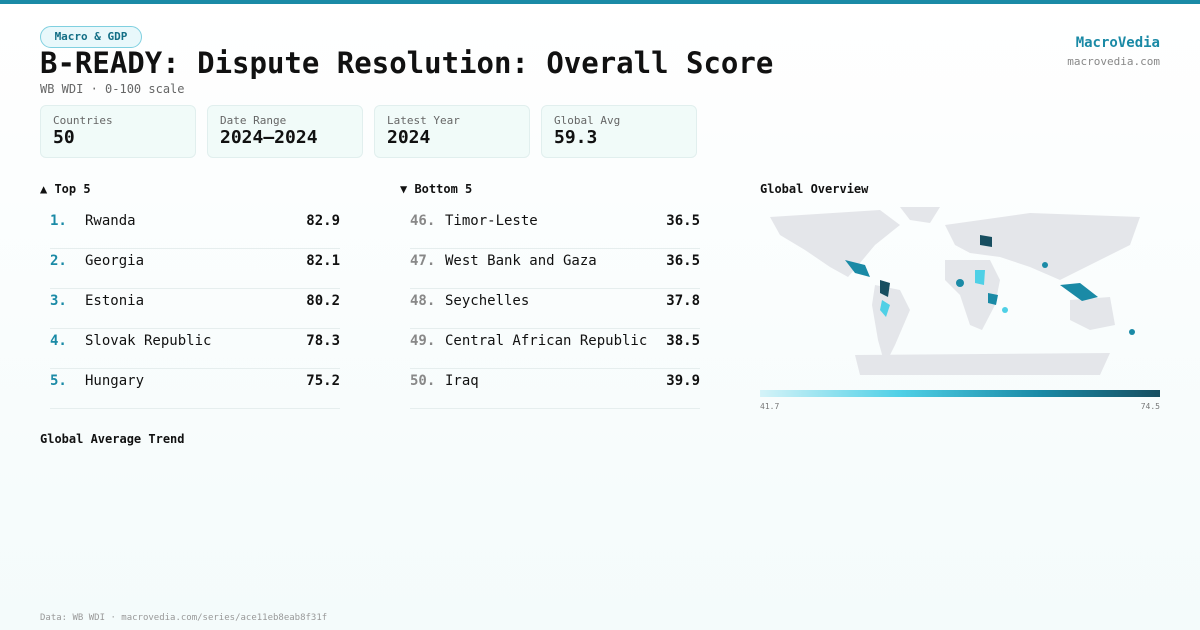 This screenshot has height=630, width=1200. I want to click on stat-card: Countries 50, so click(118, 131).